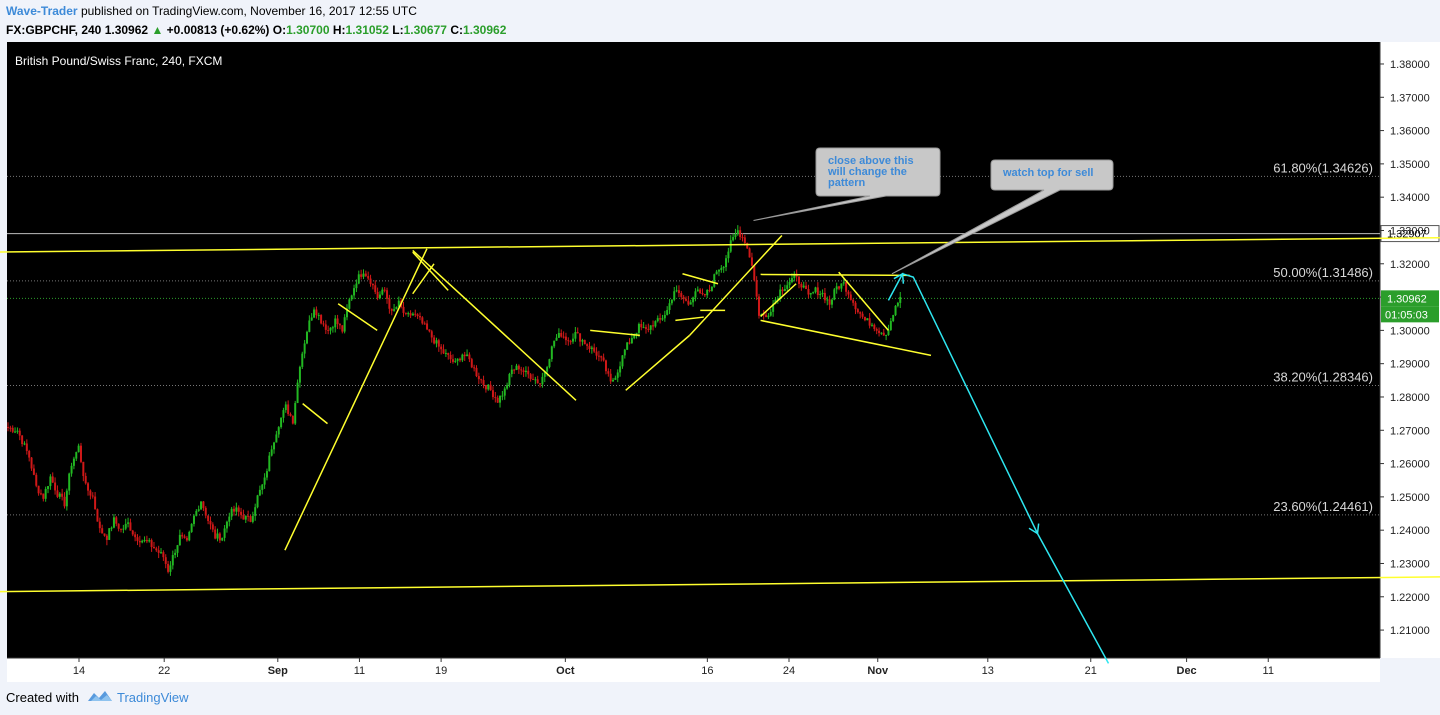 Image resolution: width=1440 pixels, height=715 pixels. I want to click on fib-level-label: 50.00%(1.31486), so click(1323, 272).